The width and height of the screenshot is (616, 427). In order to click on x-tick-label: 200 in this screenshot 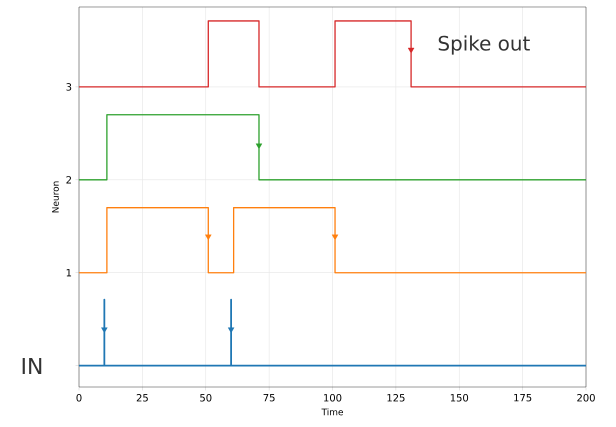, I will do `click(586, 398)`.